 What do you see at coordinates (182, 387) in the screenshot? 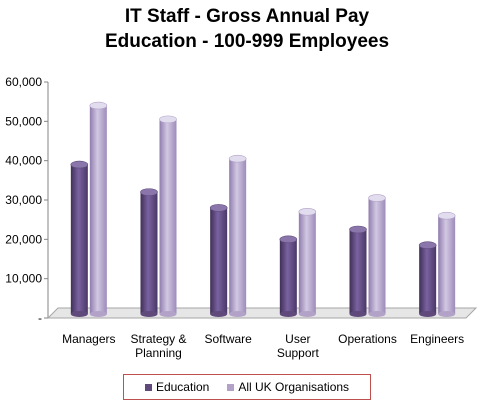
I see `legend-label-education: Education` at bounding box center [182, 387].